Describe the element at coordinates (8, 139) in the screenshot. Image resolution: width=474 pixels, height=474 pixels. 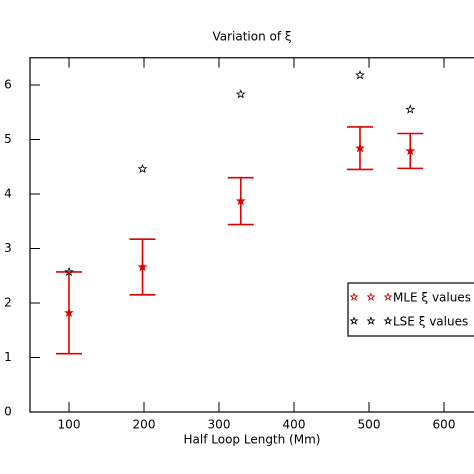
I see `y-tick-label: 5` at that location.